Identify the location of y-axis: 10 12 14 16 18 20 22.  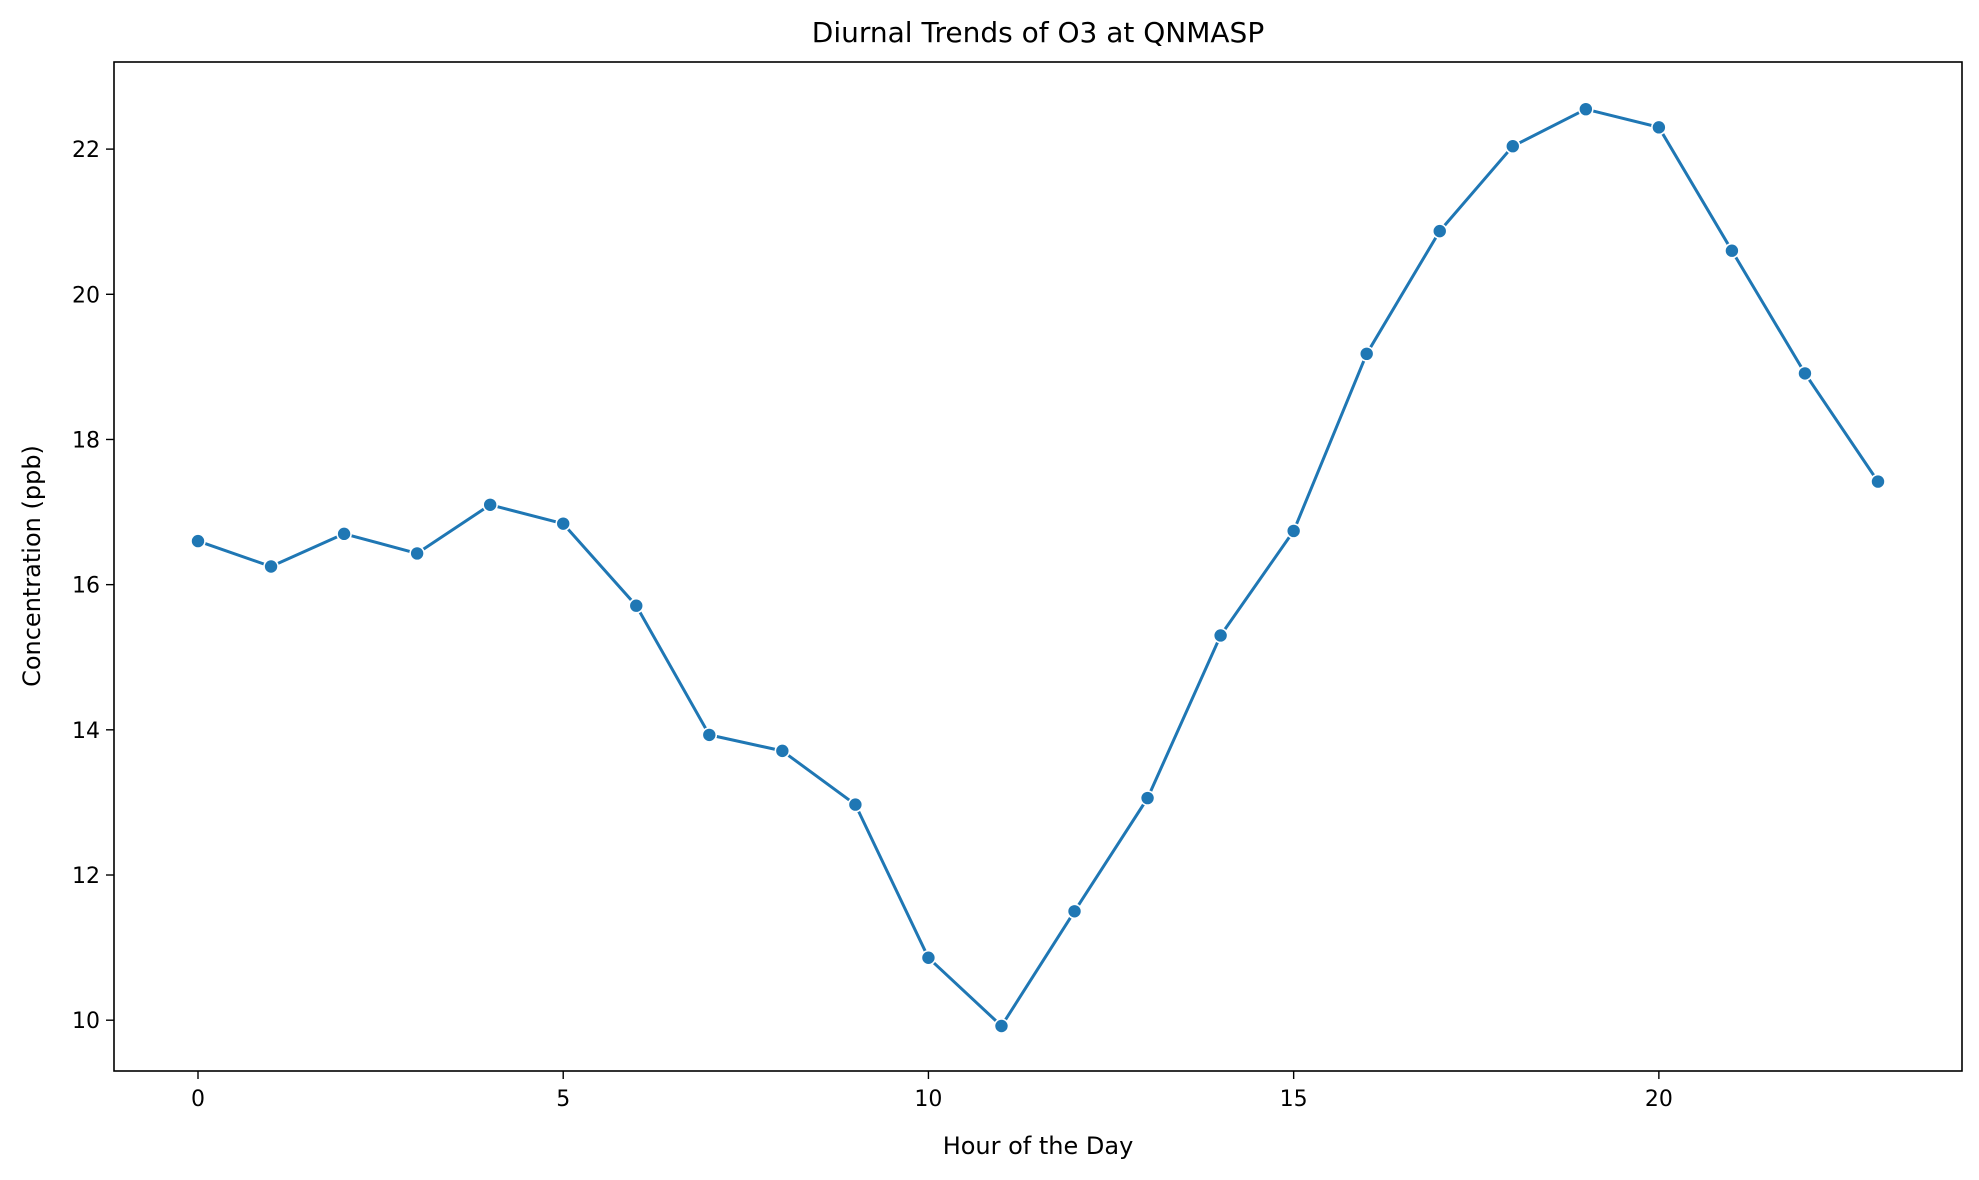
(93, 586).